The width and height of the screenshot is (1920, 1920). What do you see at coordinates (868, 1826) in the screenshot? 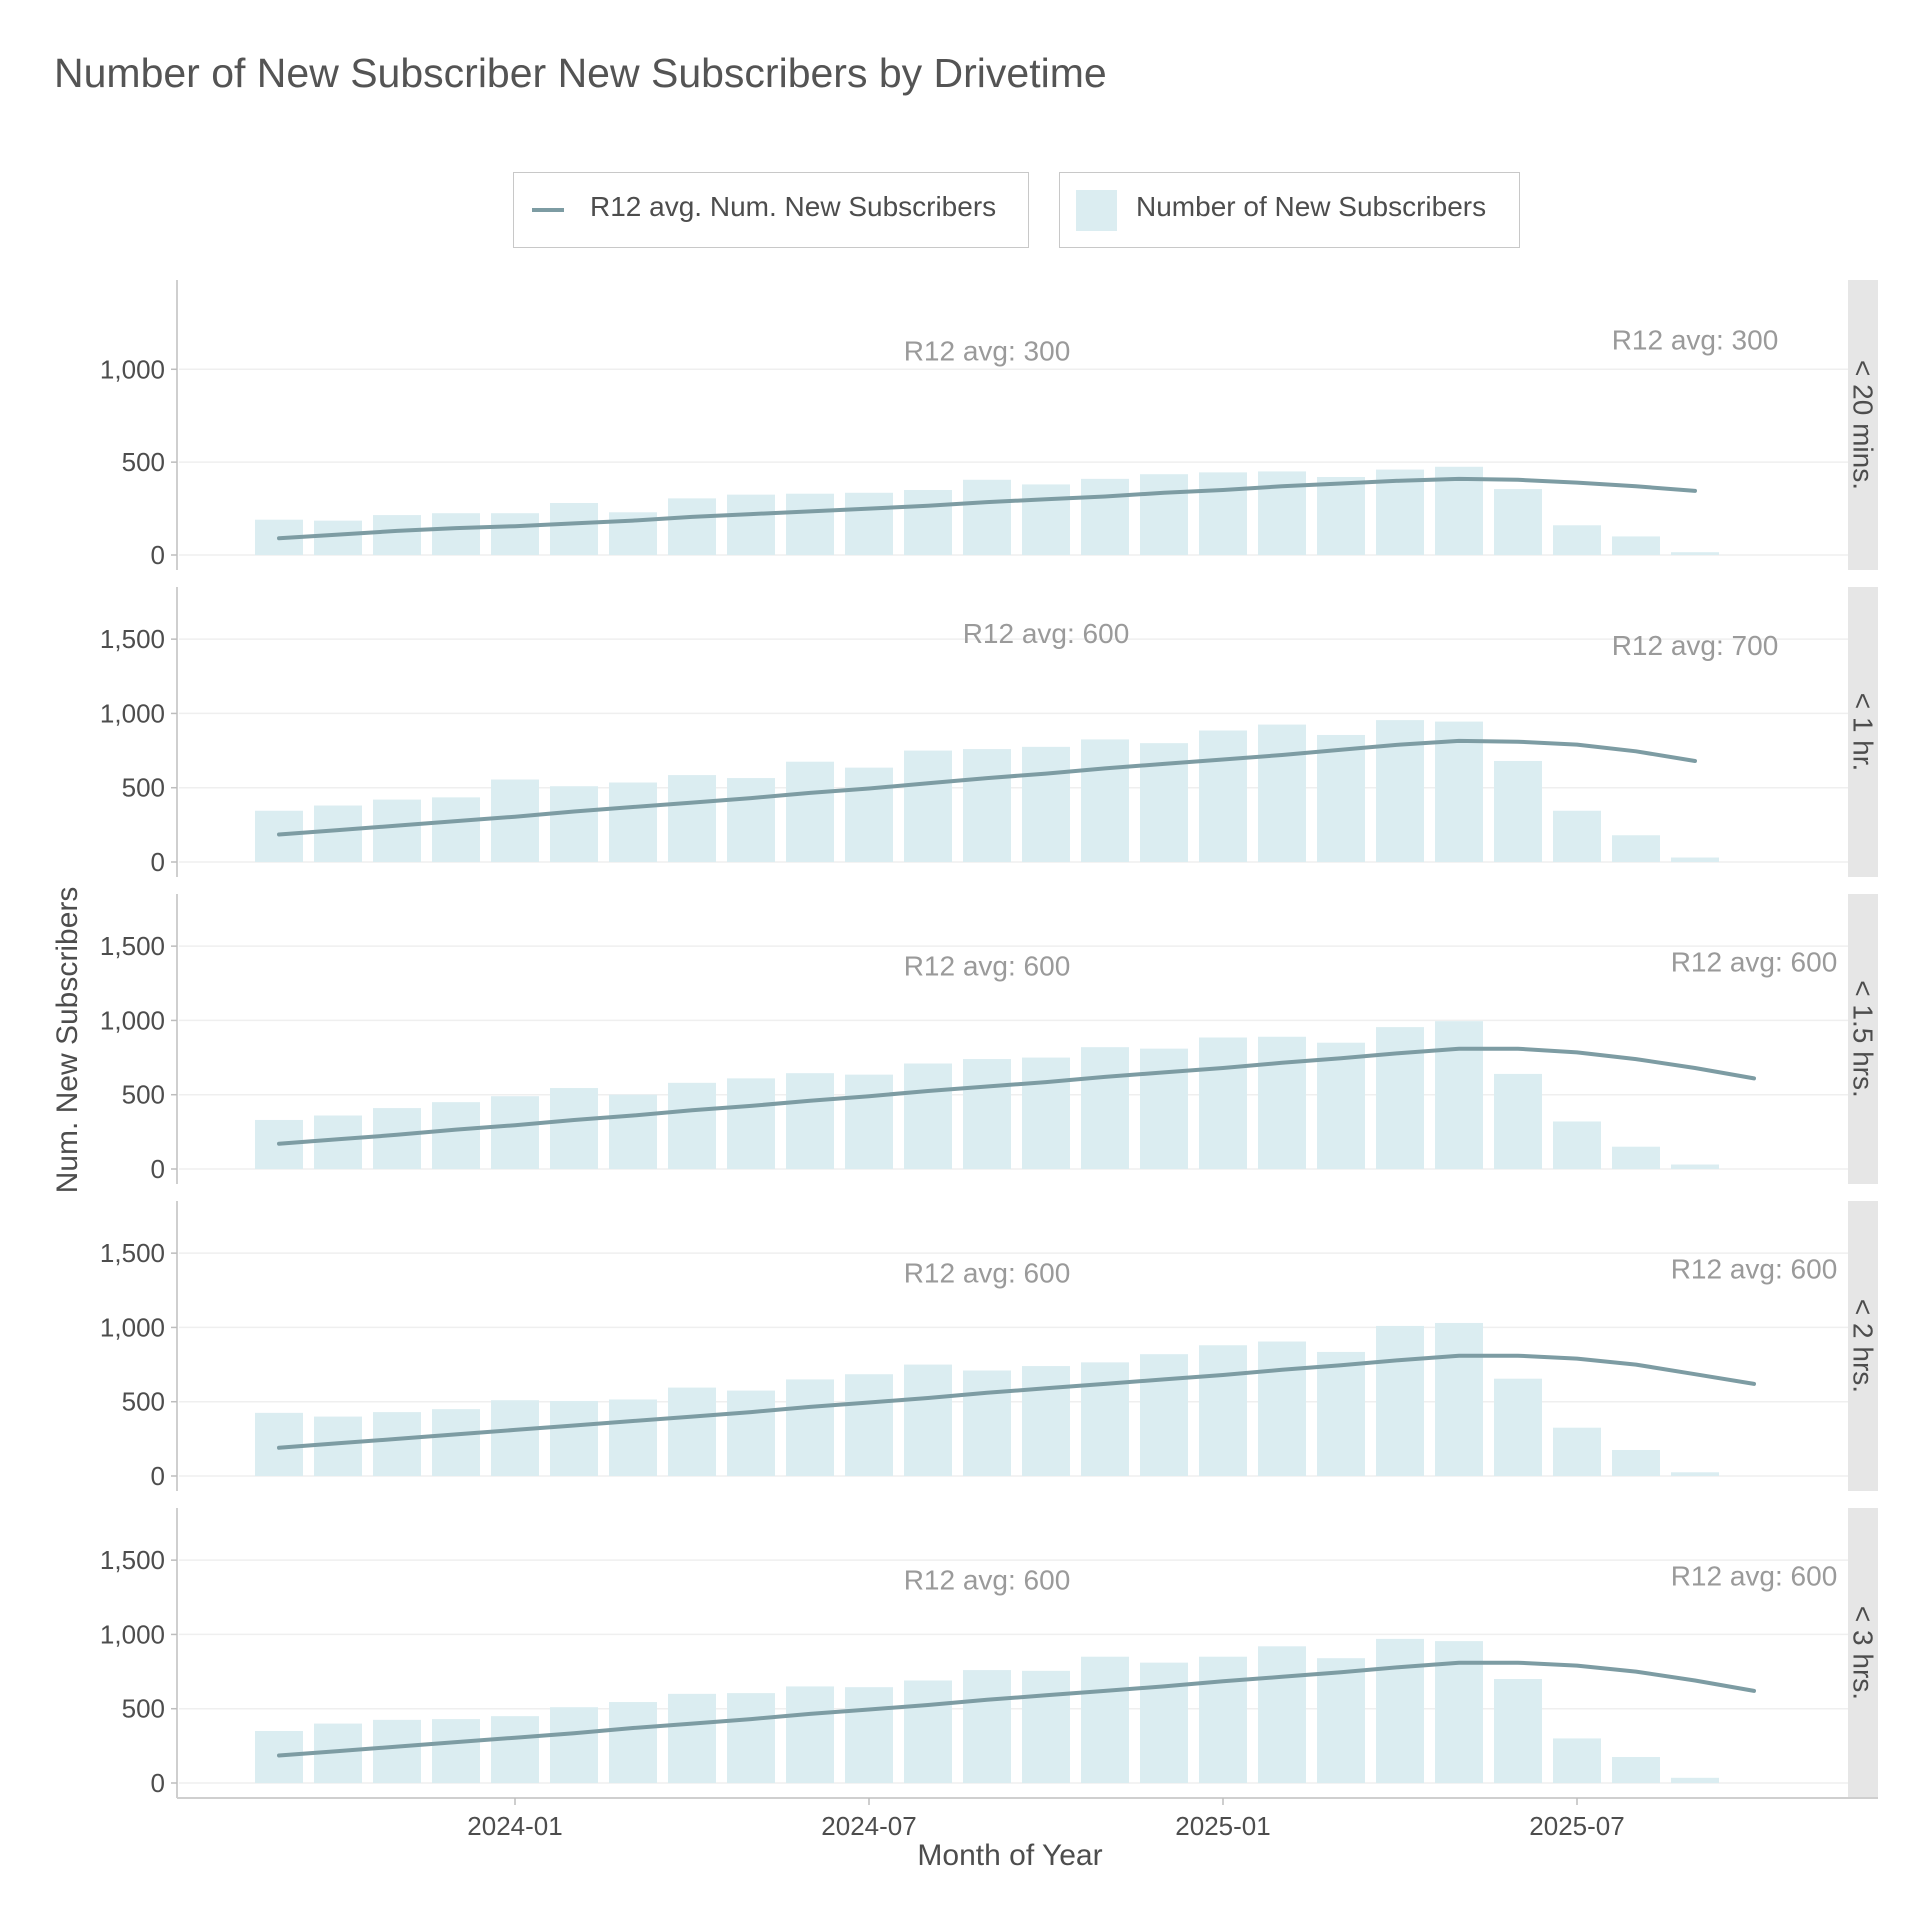
I see `x-tick-label: 2024-07` at bounding box center [868, 1826].